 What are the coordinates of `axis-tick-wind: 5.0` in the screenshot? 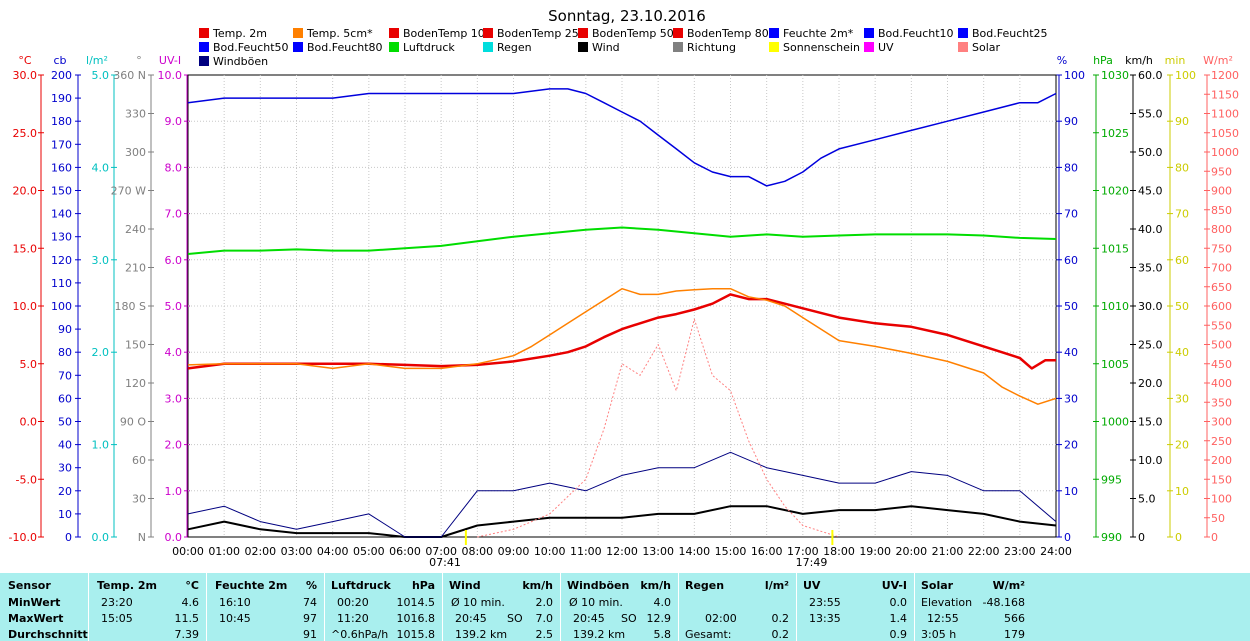 It's located at (1147, 499).